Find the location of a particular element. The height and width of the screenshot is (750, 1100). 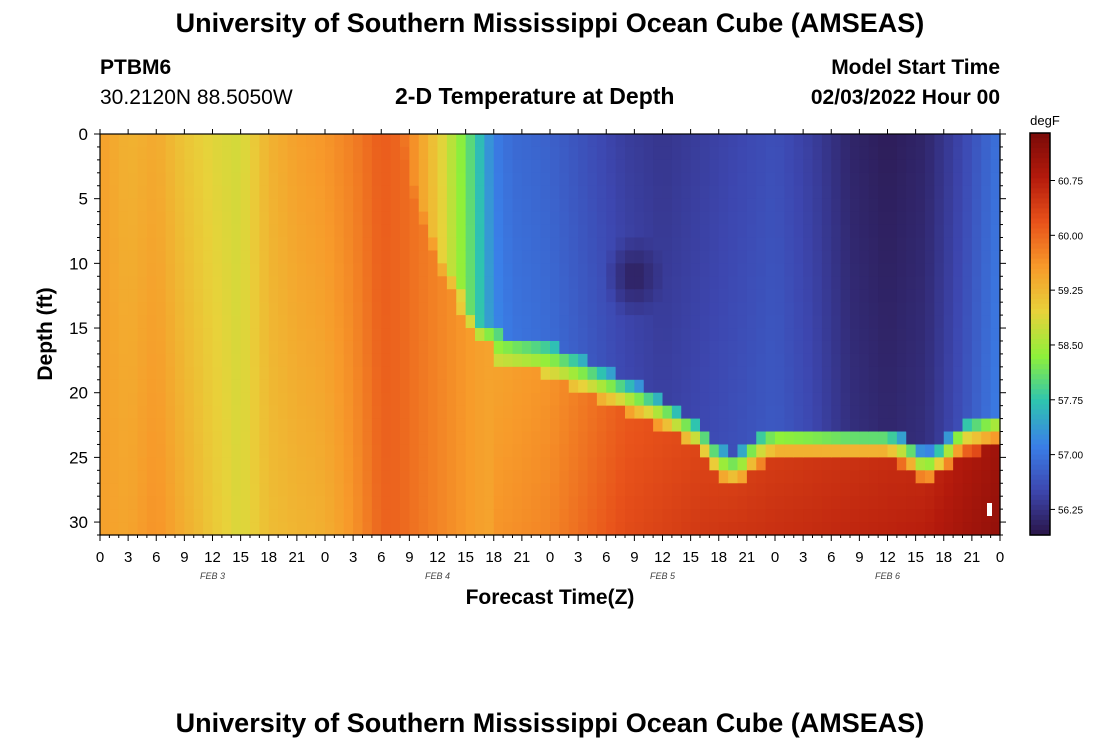

x-tick-label: 15 is located at coordinates (465, 557).